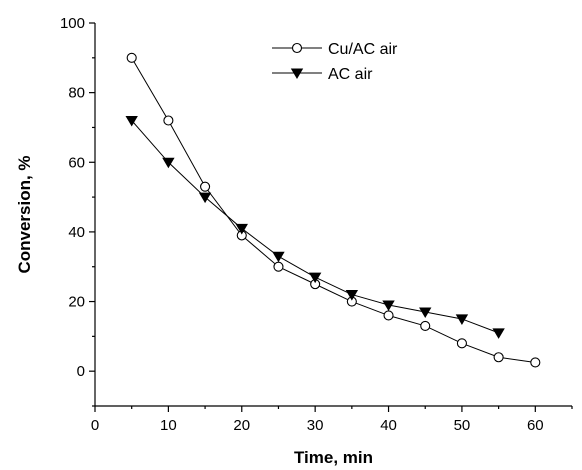  Describe the element at coordinates (335, 62) in the screenshot. I see `legend: Cu/AC air AC air` at that location.